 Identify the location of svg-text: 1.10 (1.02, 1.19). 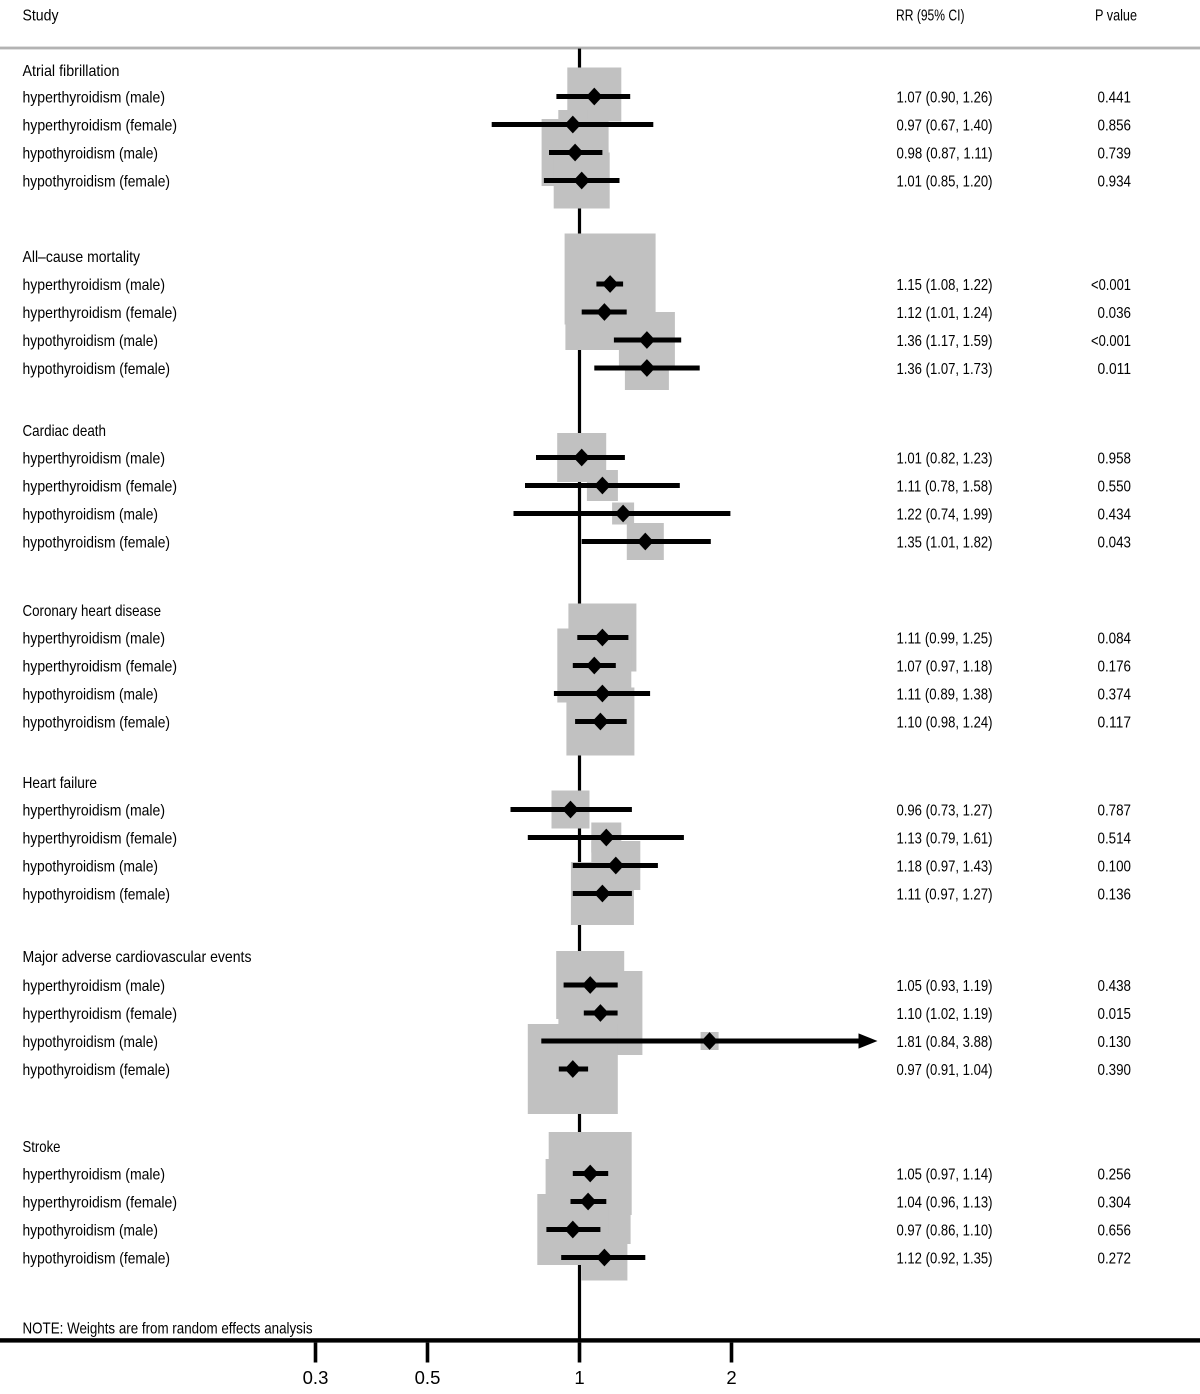
(945, 1014).